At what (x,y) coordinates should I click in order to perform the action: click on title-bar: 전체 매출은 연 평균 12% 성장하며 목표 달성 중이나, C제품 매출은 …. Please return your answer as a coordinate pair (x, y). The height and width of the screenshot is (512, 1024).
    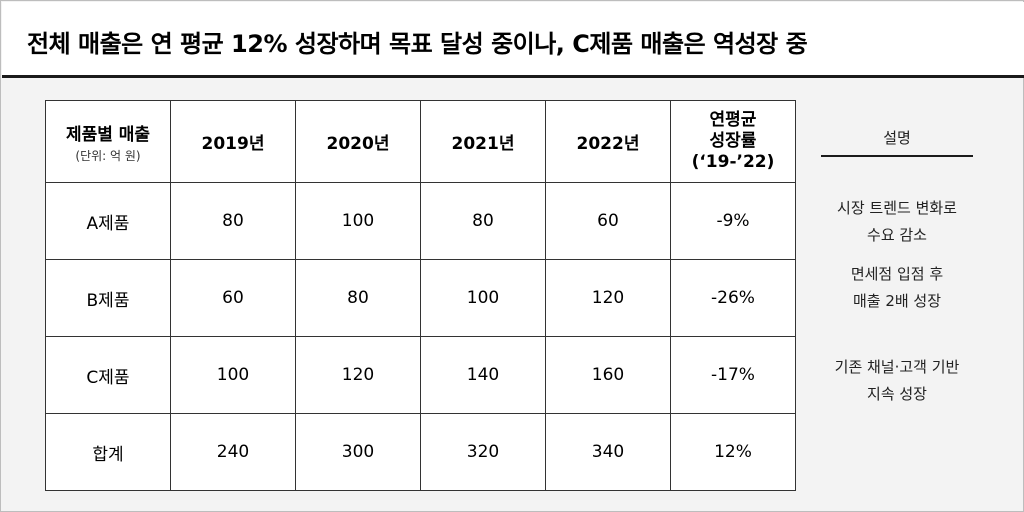
    Looking at the image, I should click on (513, 40).